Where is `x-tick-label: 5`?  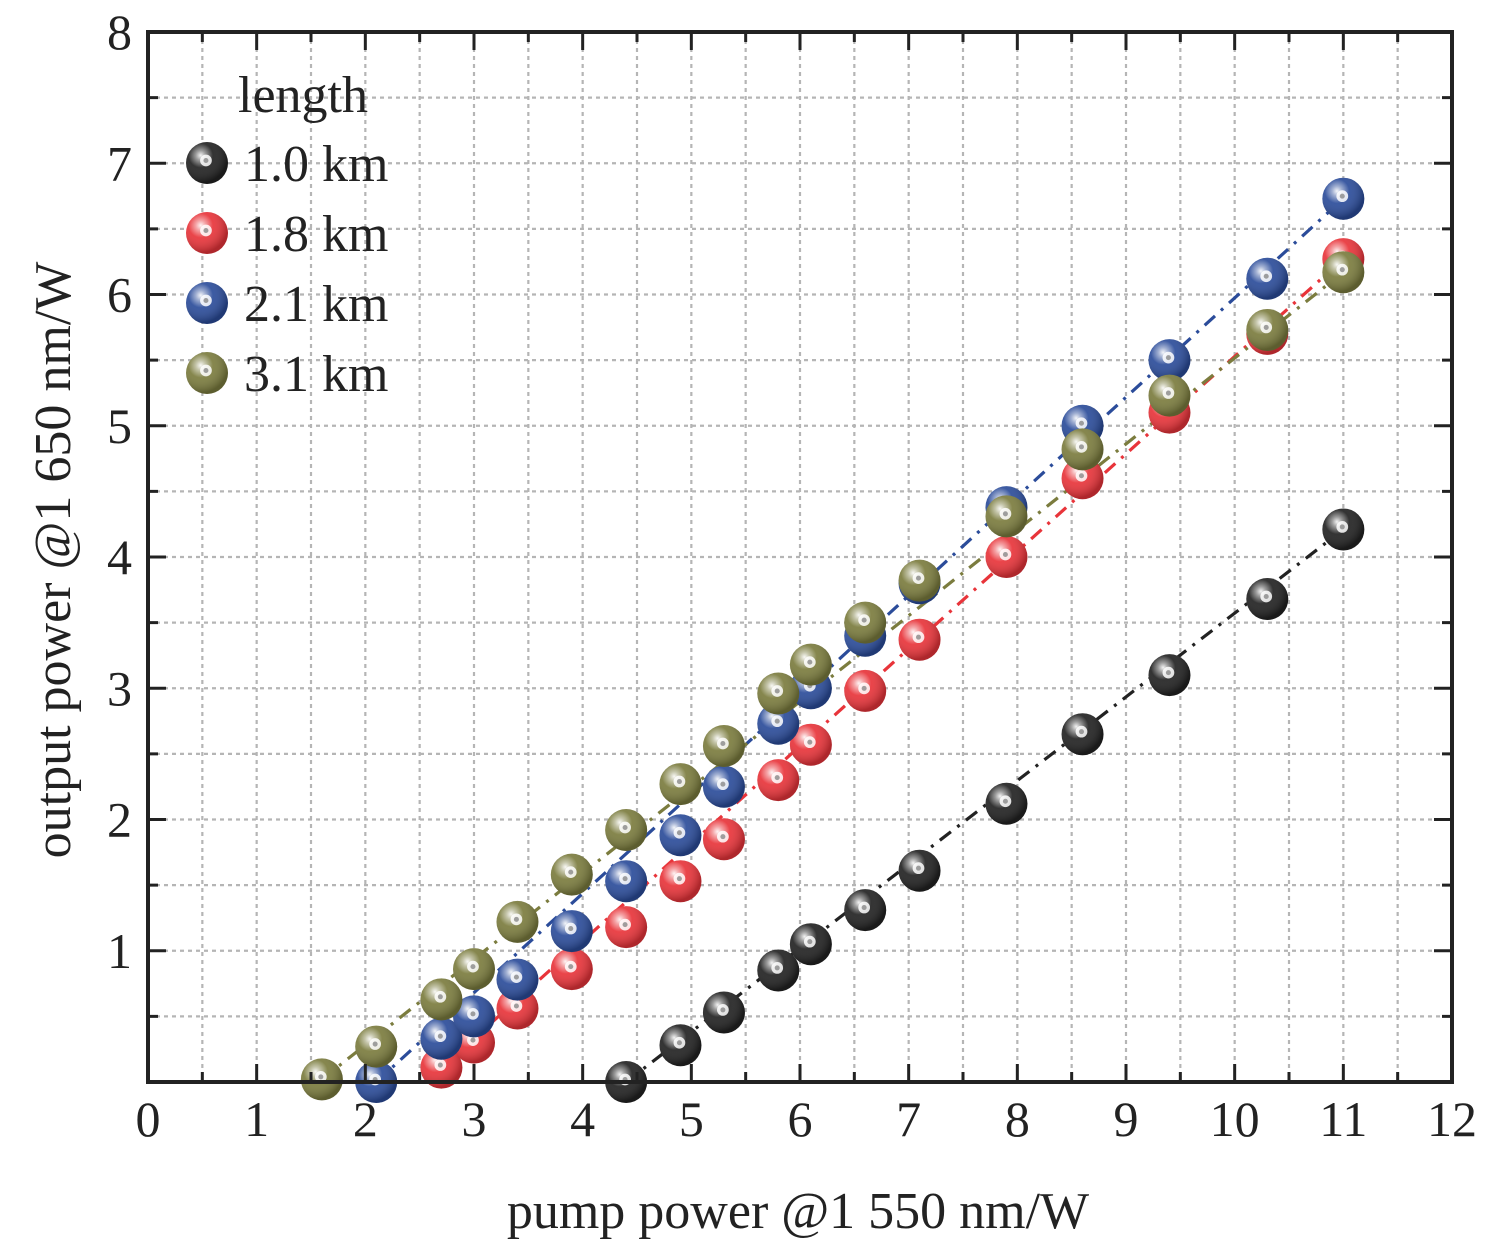 x-tick-label: 5 is located at coordinates (691, 1119).